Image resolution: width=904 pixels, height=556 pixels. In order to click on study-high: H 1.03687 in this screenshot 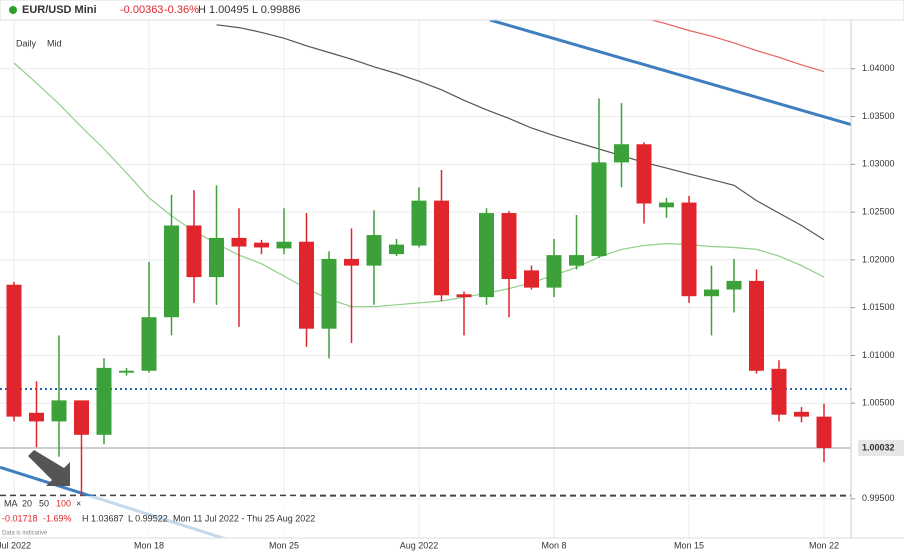, I will do `click(103, 518)`.